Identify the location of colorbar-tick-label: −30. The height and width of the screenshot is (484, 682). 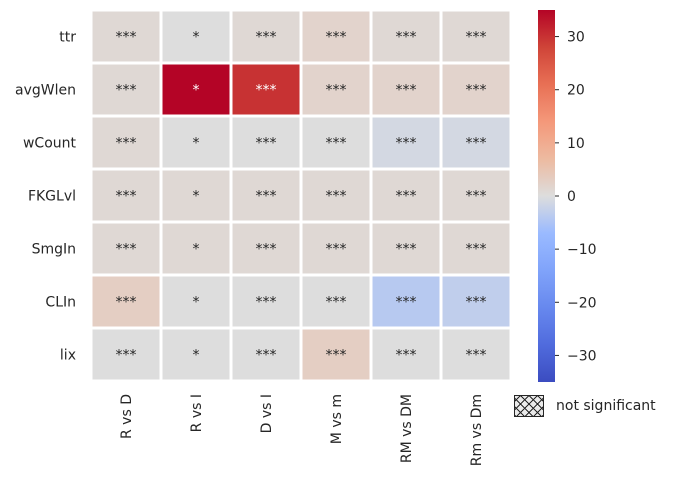
(582, 356).